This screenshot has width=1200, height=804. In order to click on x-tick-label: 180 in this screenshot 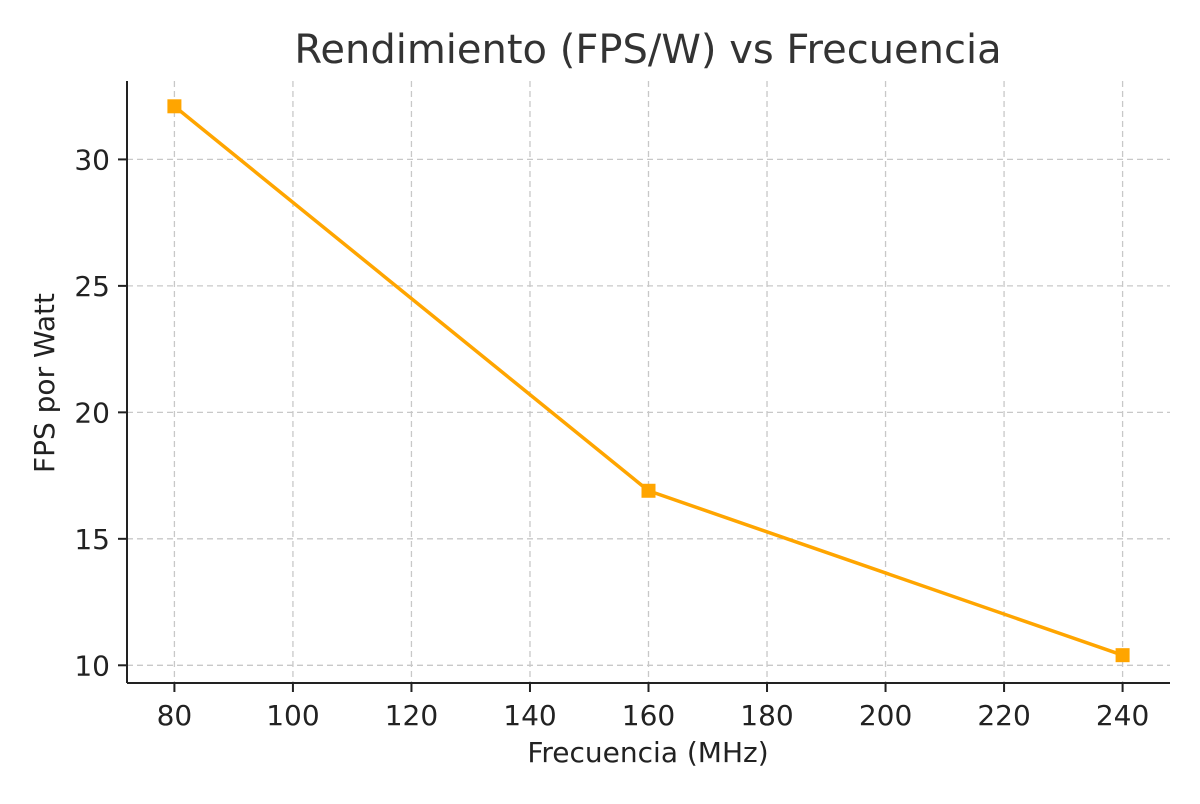, I will do `click(766, 715)`.